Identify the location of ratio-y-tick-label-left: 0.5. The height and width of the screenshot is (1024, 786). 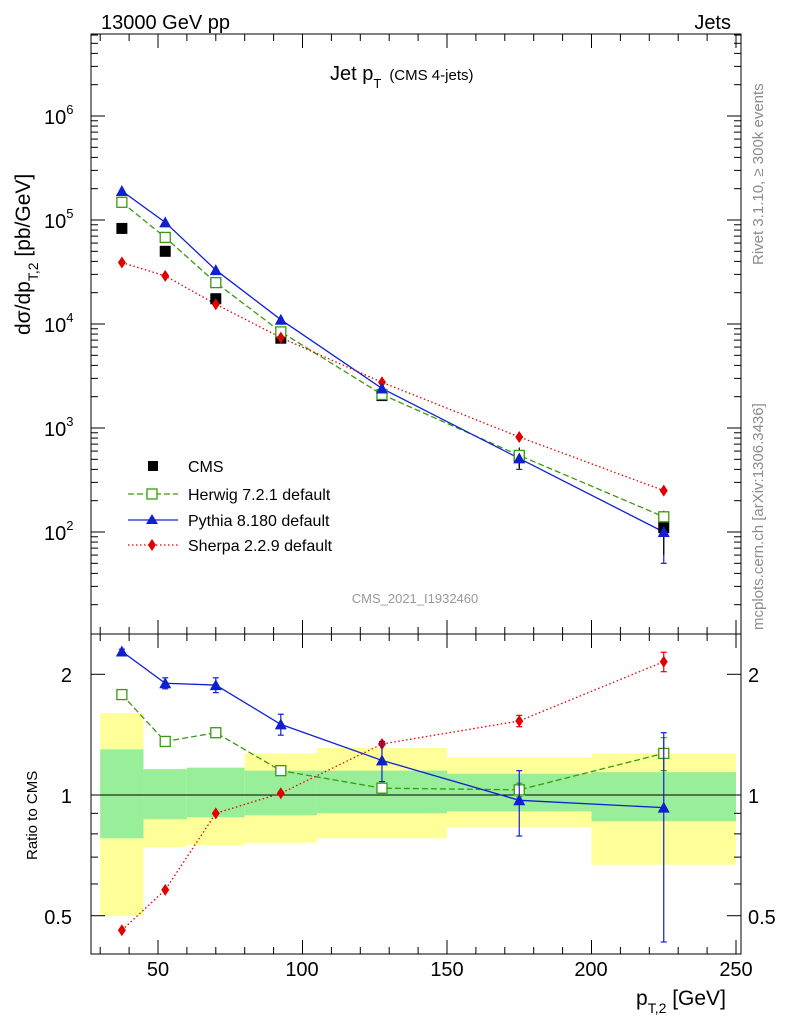
(58, 918).